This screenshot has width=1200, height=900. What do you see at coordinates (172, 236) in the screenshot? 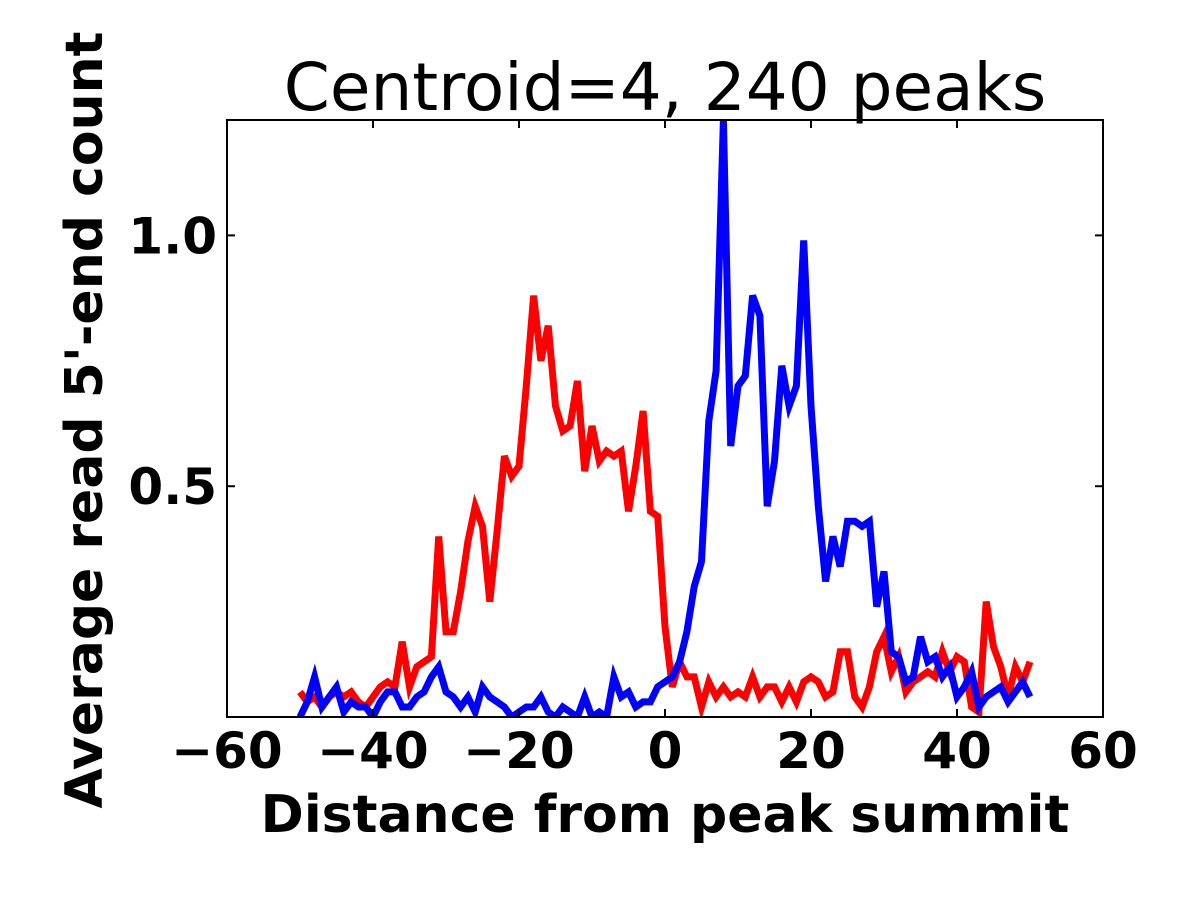
I see `y-tick-label: 1.0` at bounding box center [172, 236].